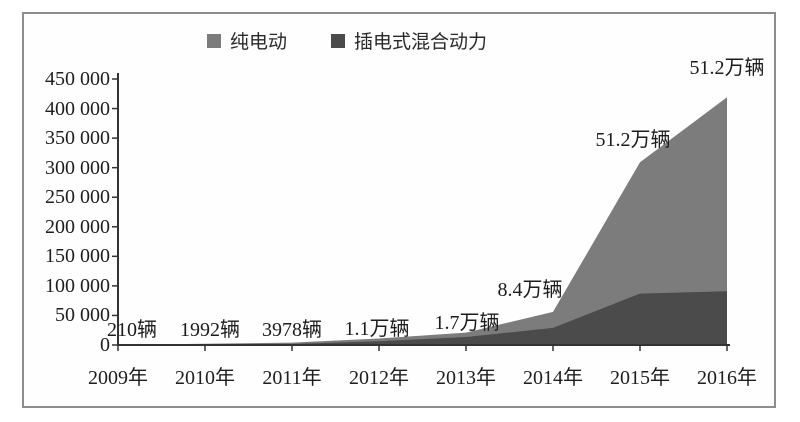 The height and width of the screenshot is (422, 800). I want to click on x-tick-label: 2010年, so click(205, 378).